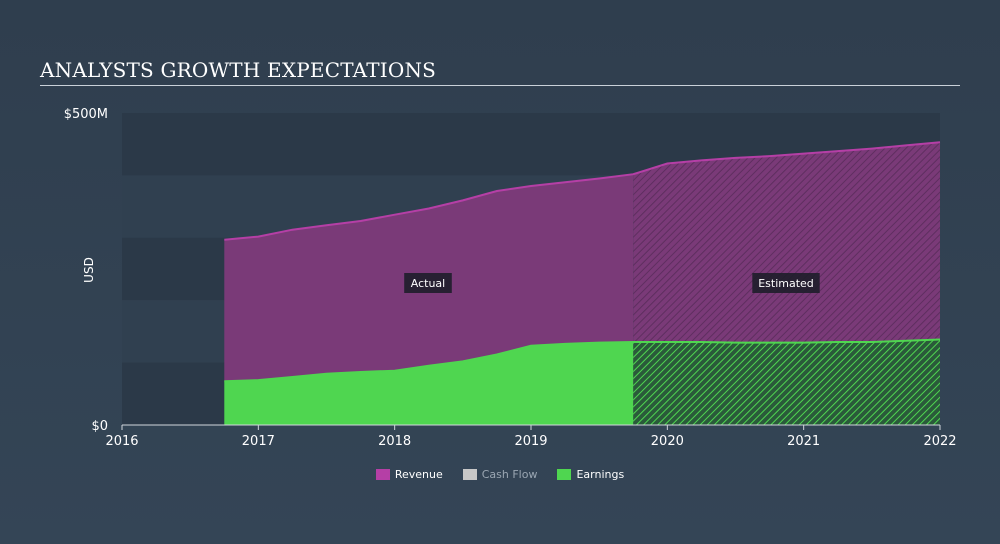  What do you see at coordinates (394, 441) in the screenshot?
I see `x-tick-label: 2018` at bounding box center [394, 441].